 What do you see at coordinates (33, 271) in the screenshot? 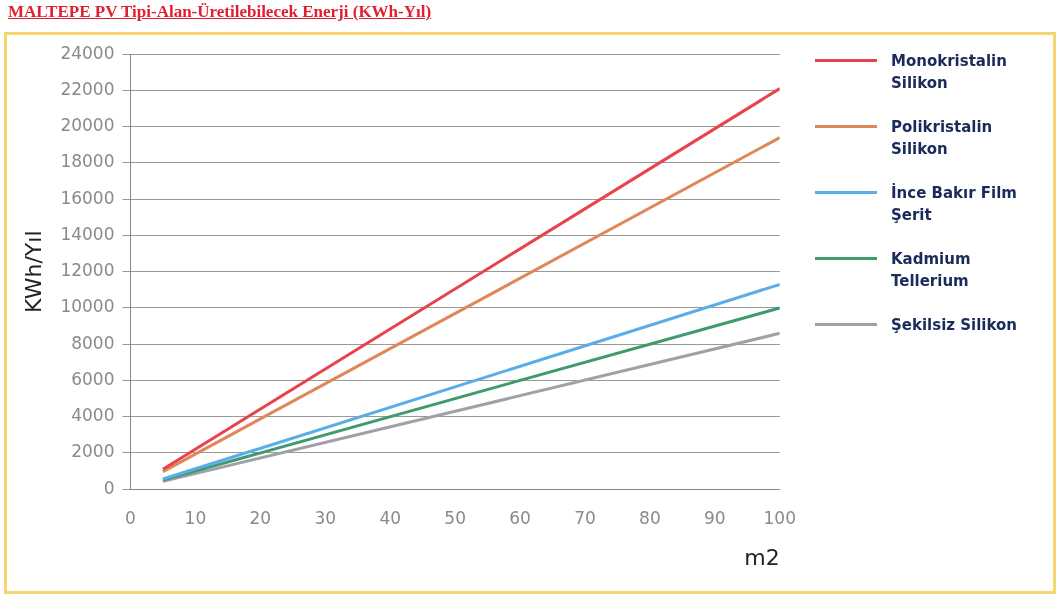
I see `y-axis-title: KWh/Yıl` at bounding box center [33, 271].